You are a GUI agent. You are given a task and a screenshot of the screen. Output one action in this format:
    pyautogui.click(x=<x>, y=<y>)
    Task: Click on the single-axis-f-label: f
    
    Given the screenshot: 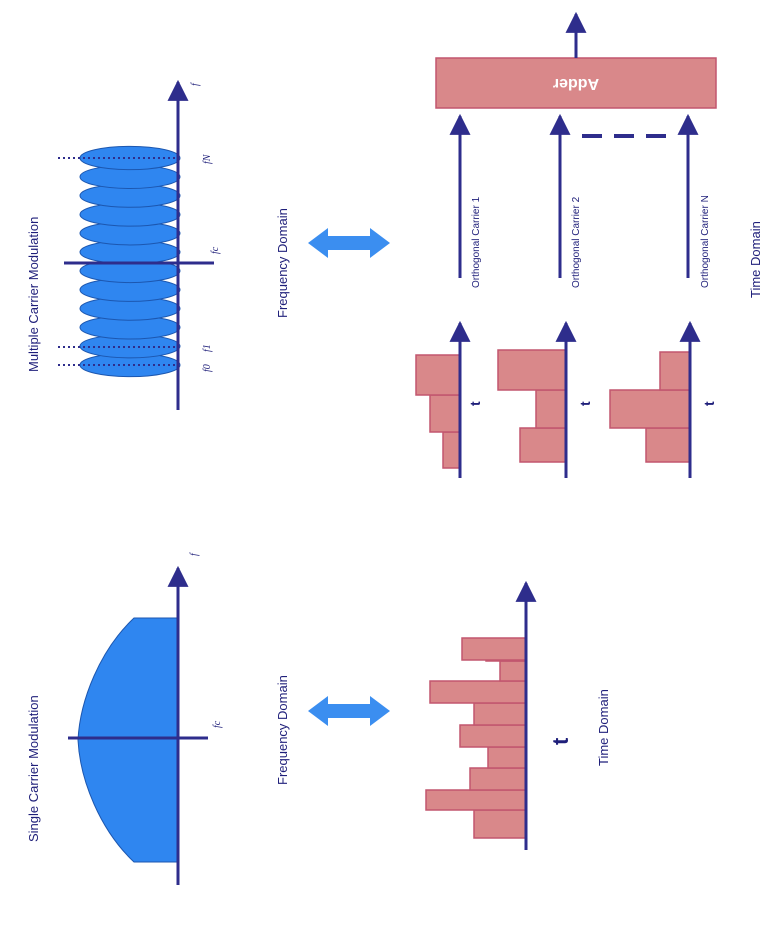 What is the action you would take?
    pyautogui.click(x=194, y=554)
    